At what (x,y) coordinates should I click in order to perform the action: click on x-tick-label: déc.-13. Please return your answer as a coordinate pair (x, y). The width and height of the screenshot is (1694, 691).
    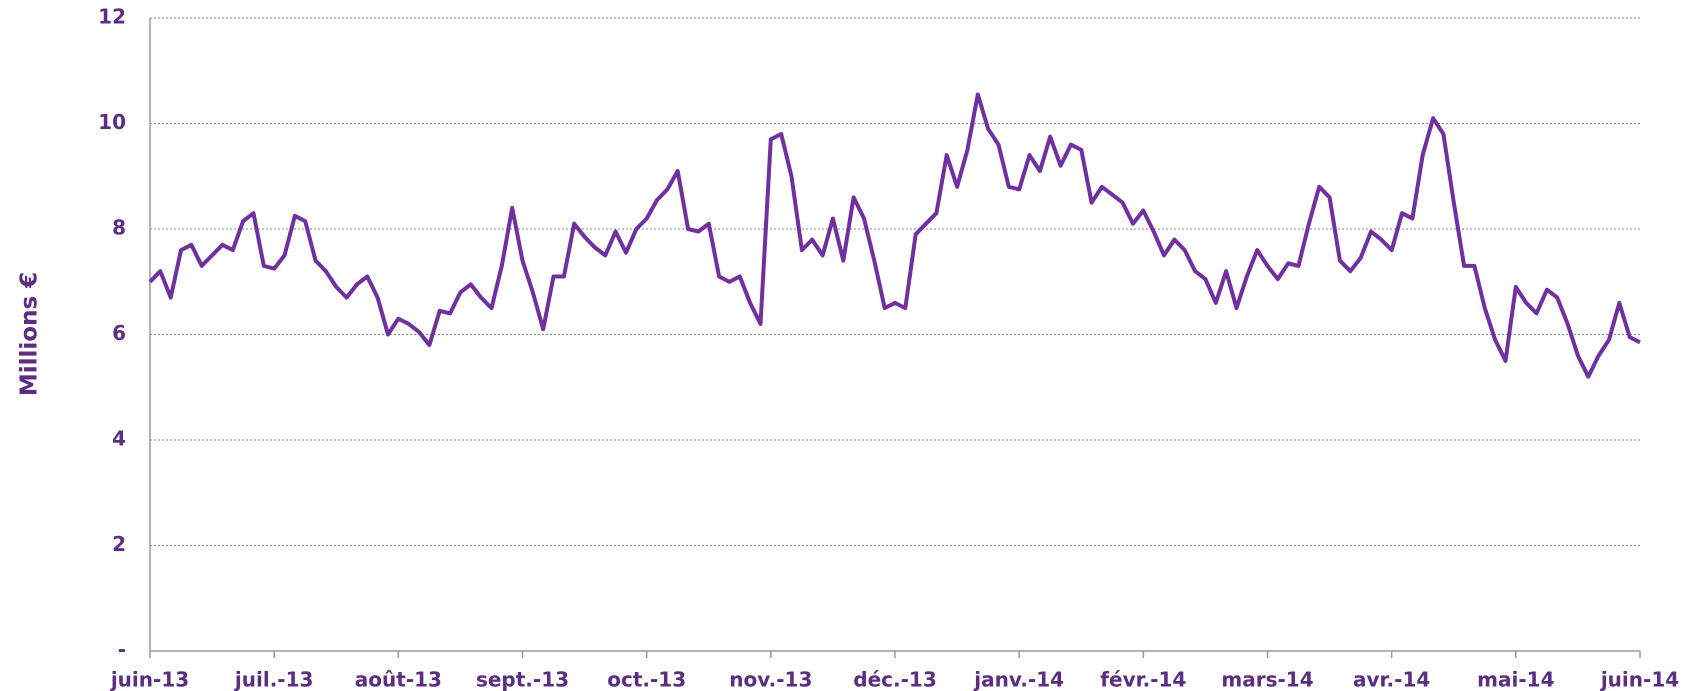
    Looking at the image, I should click on (894, 679).